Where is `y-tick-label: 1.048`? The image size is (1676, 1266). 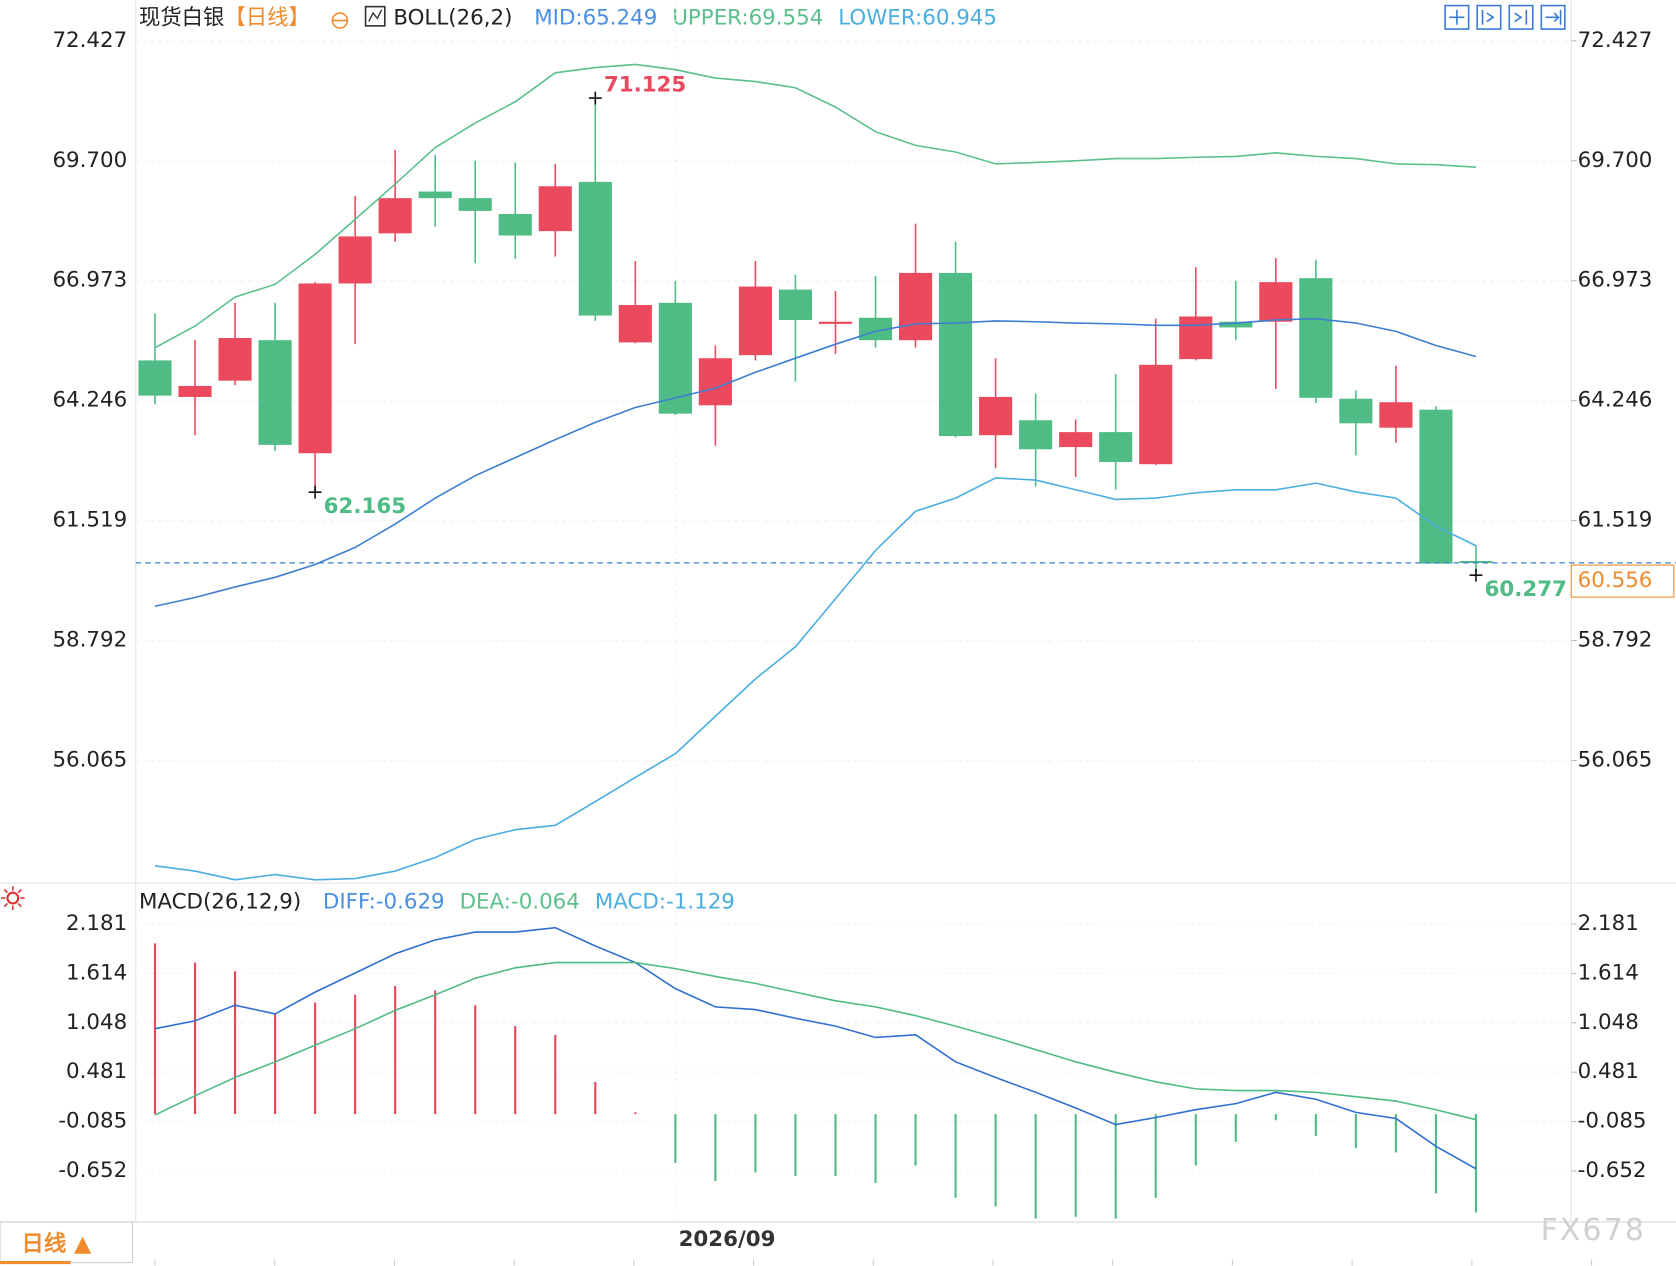
y-tick-label: 1.048 is located at coordinates (96, 1022).